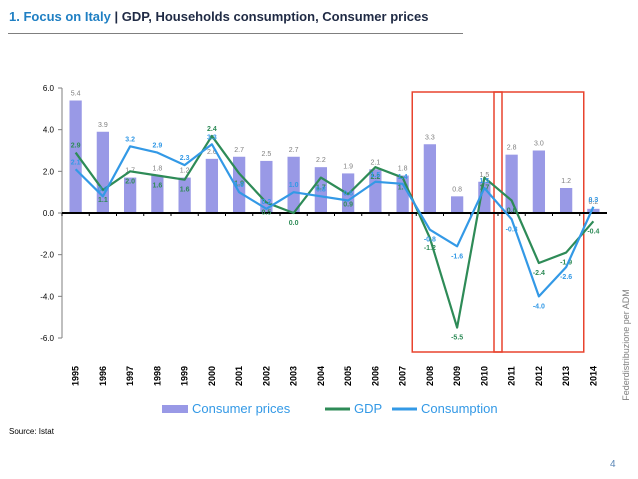  I want to click on consumption-value-label: 0.8, so click(103, 189).